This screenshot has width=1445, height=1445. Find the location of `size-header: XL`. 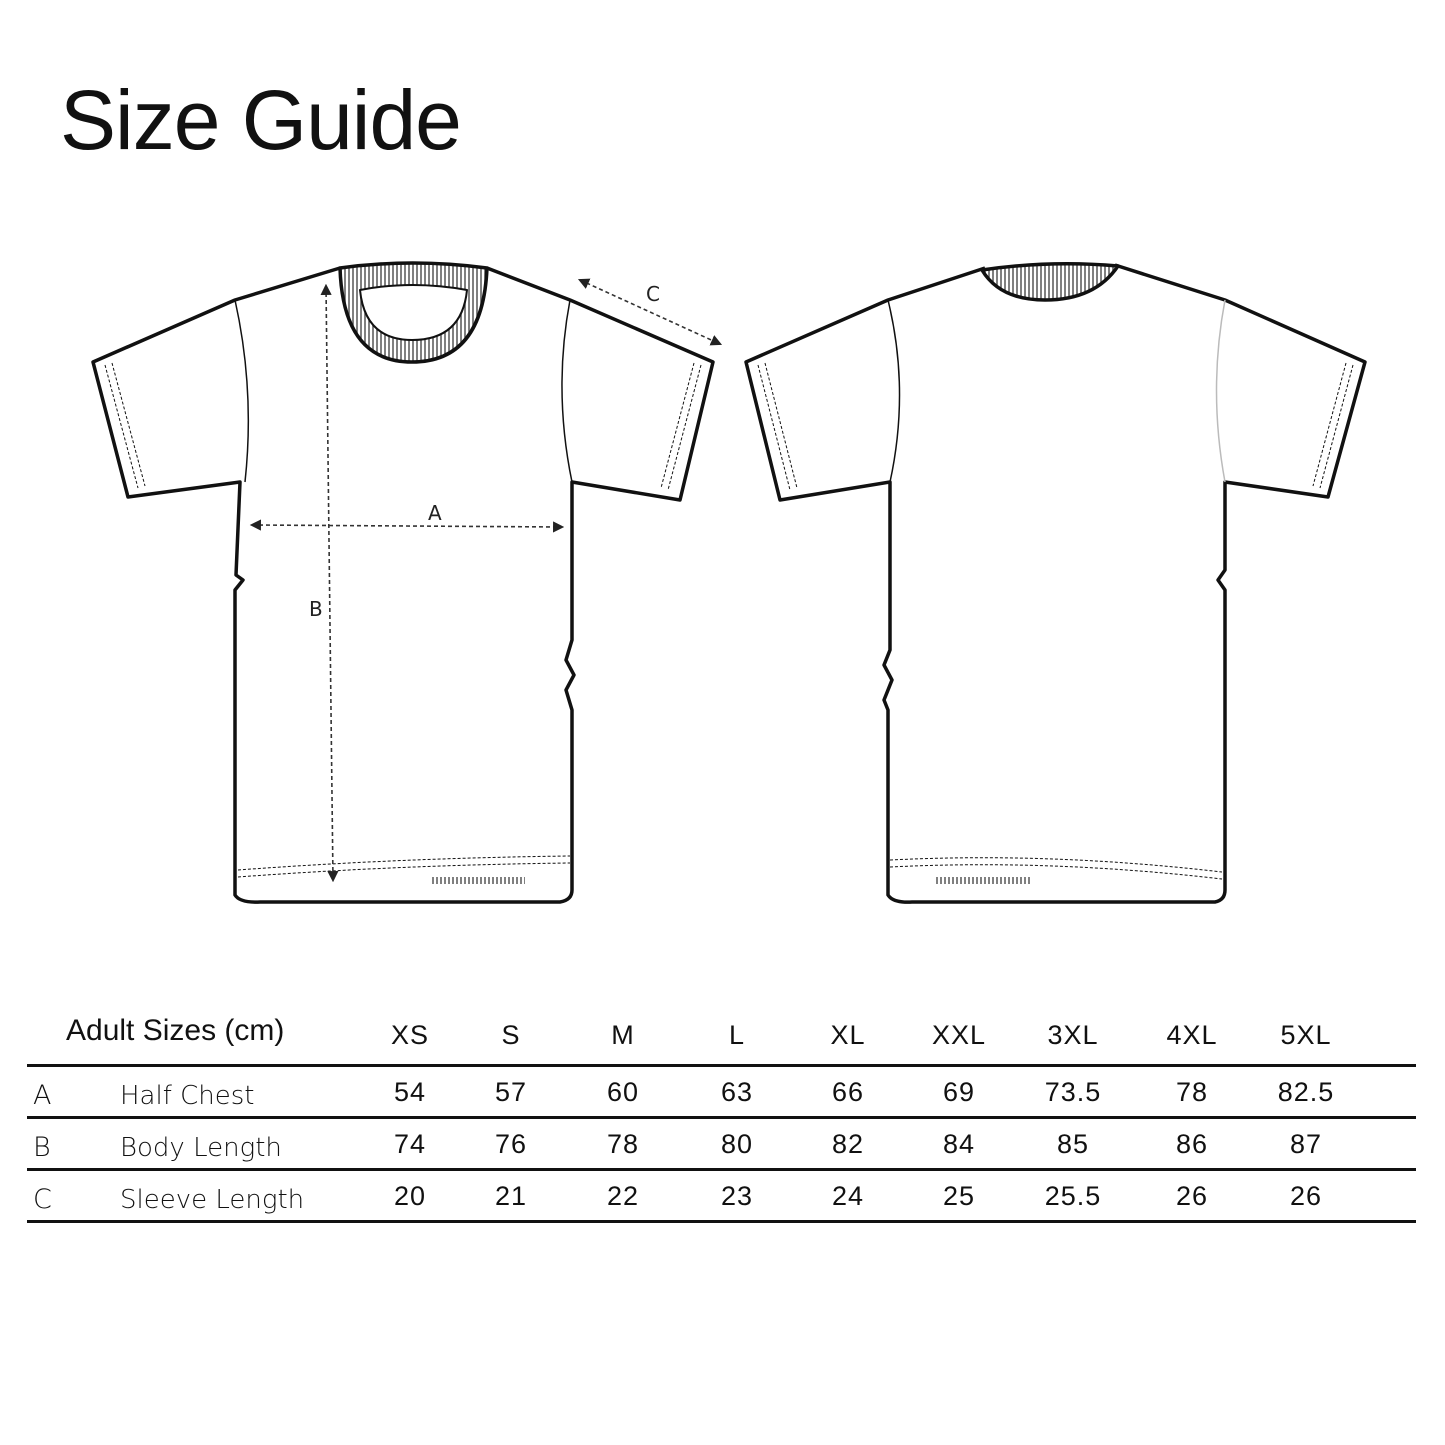

size-header: XL is located at coordinates (848, 1035).